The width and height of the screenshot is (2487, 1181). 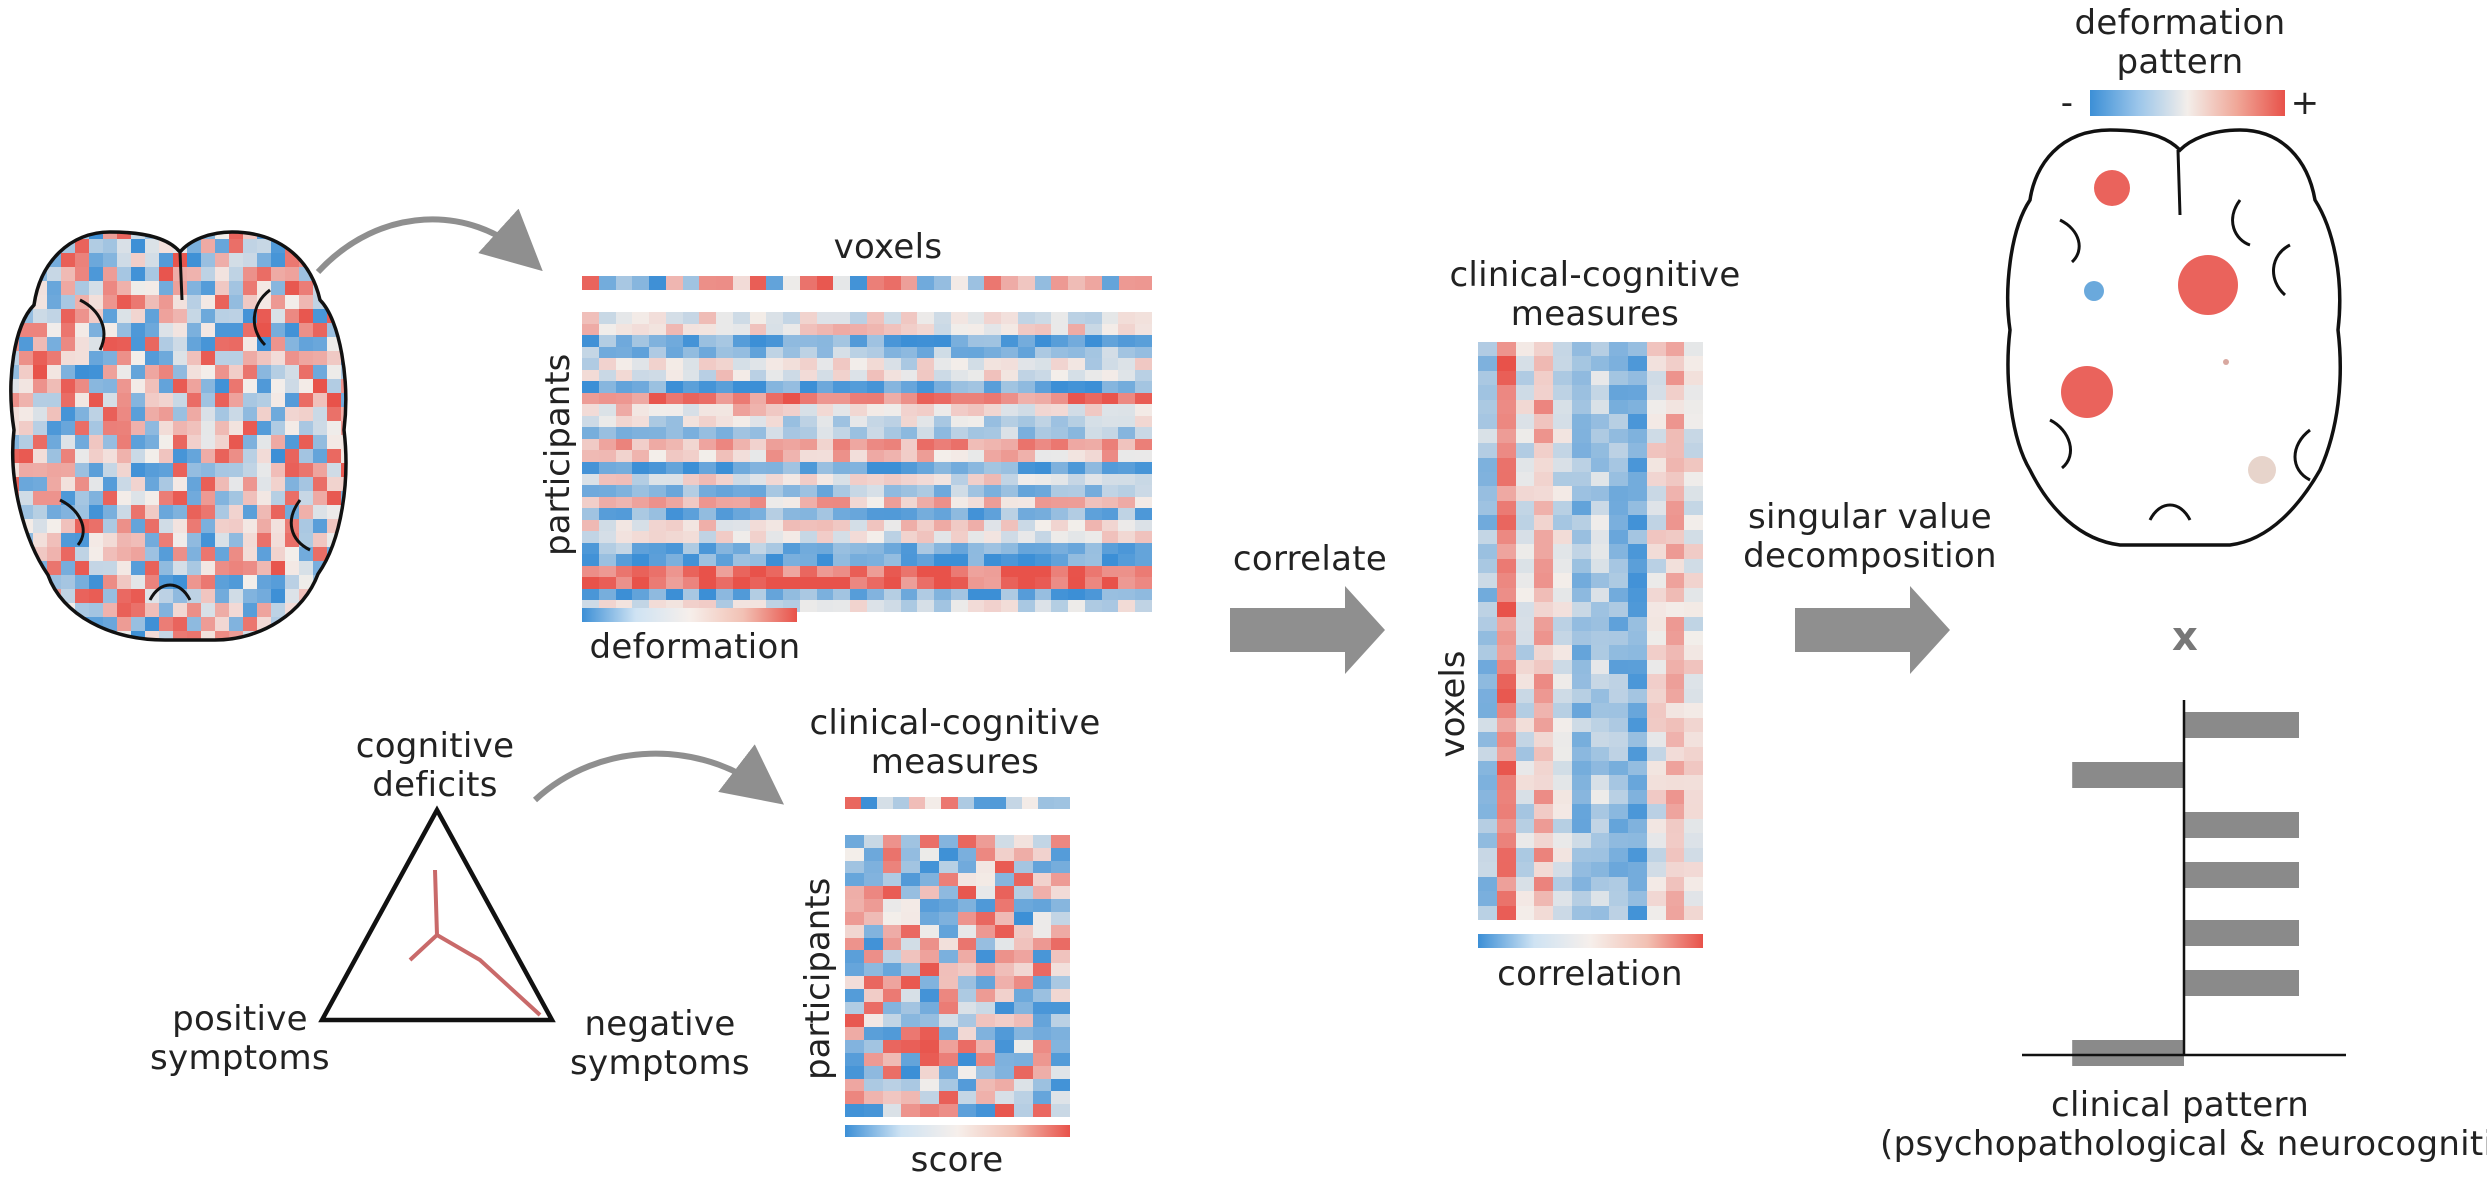 I want to click on clinical-pattern-line1: clinical pattern, so click(x=2180, y=1105).